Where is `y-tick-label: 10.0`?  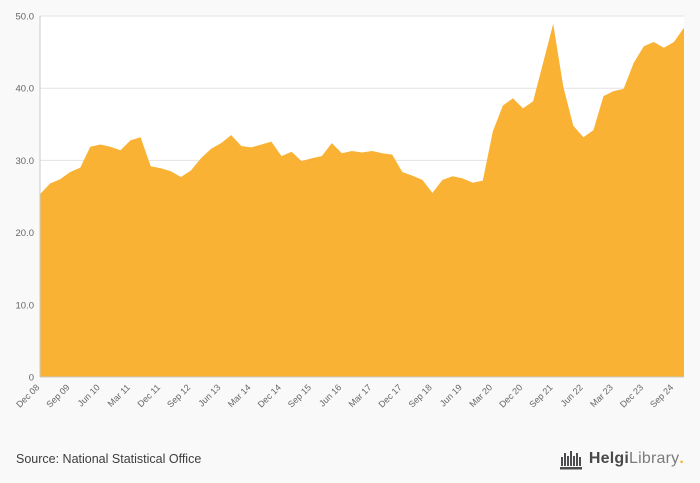 y-tick-label: 10.0 is located at coordinates (25, 305).